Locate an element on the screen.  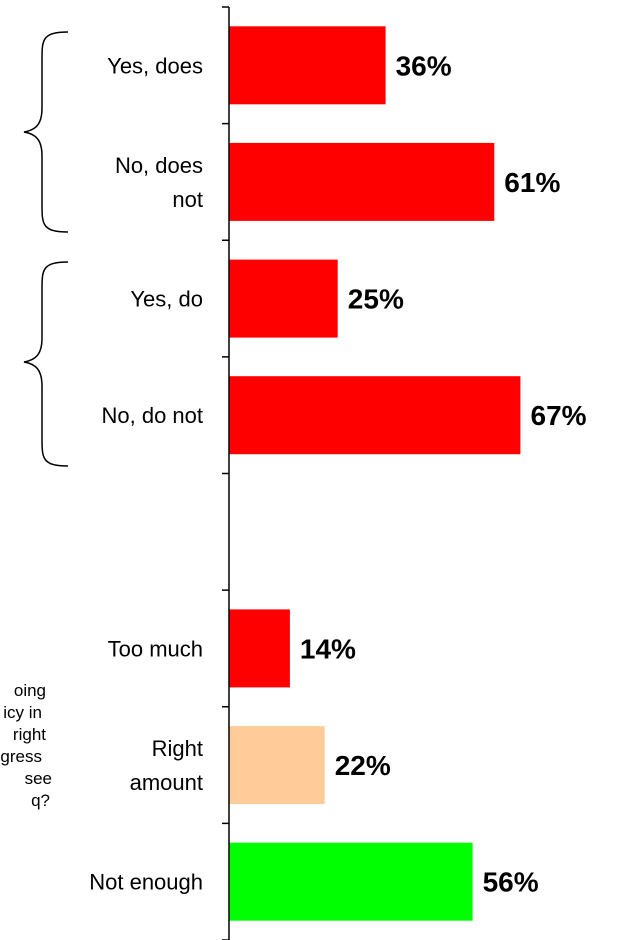
value-label-yes-does: 36% is located at coordinates (424, 65).